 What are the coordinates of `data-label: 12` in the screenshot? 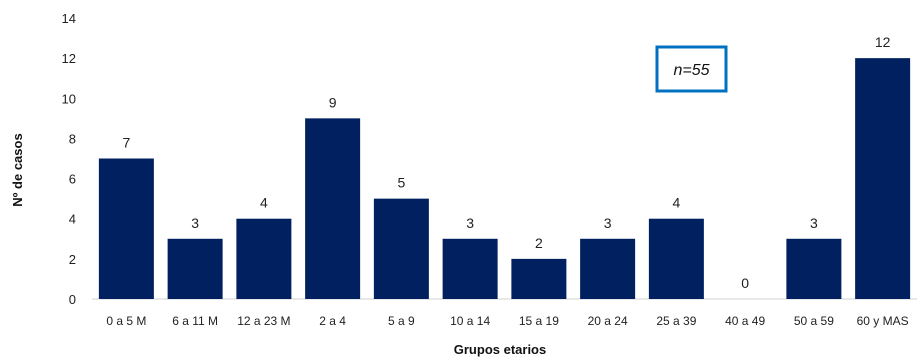 It's located at (883, 42).